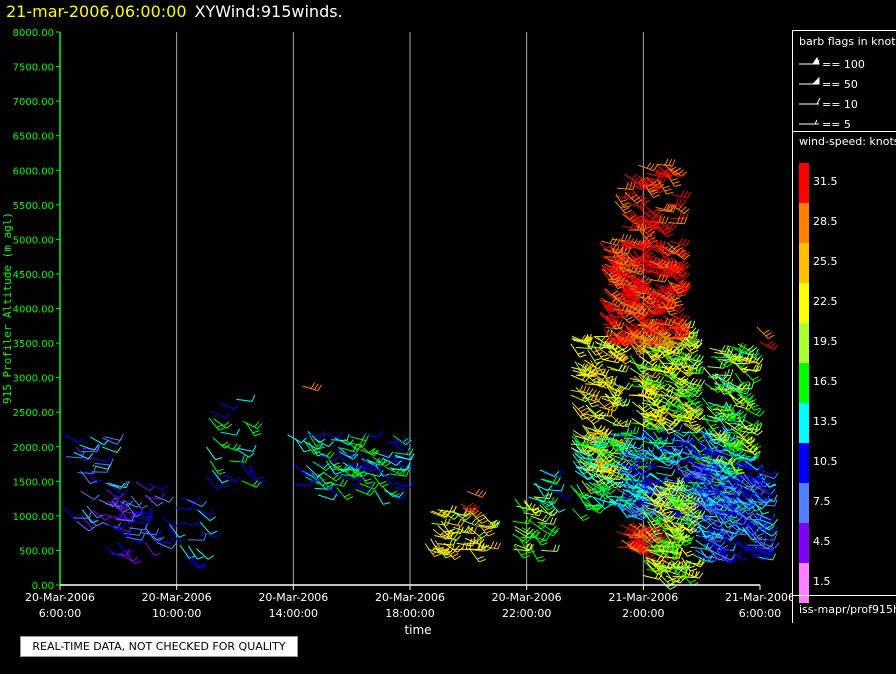  I want to click on y-tick-label: 8000.00, so click(33, 33).